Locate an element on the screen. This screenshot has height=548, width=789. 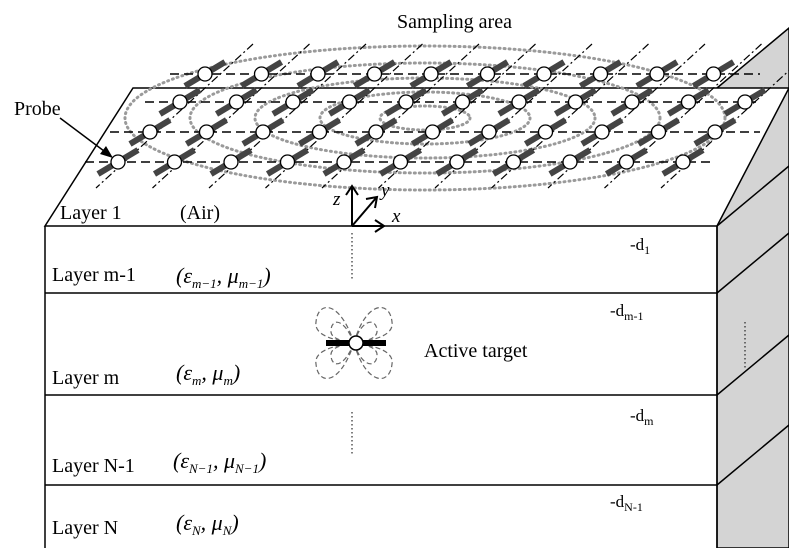
layer-m-1-params: (εm−1, μm−1) is located at coordinates (223, 277).